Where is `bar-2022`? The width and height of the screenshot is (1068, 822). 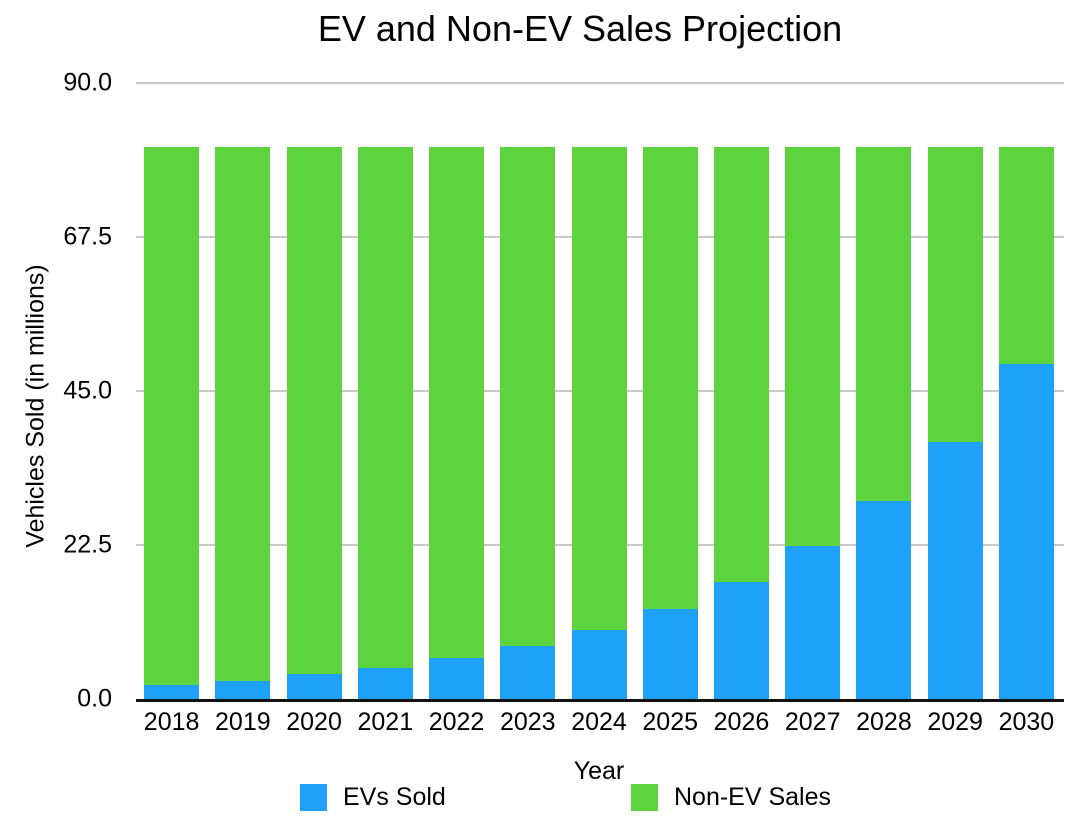
bar-2022 is located at coordinates (457, 422).